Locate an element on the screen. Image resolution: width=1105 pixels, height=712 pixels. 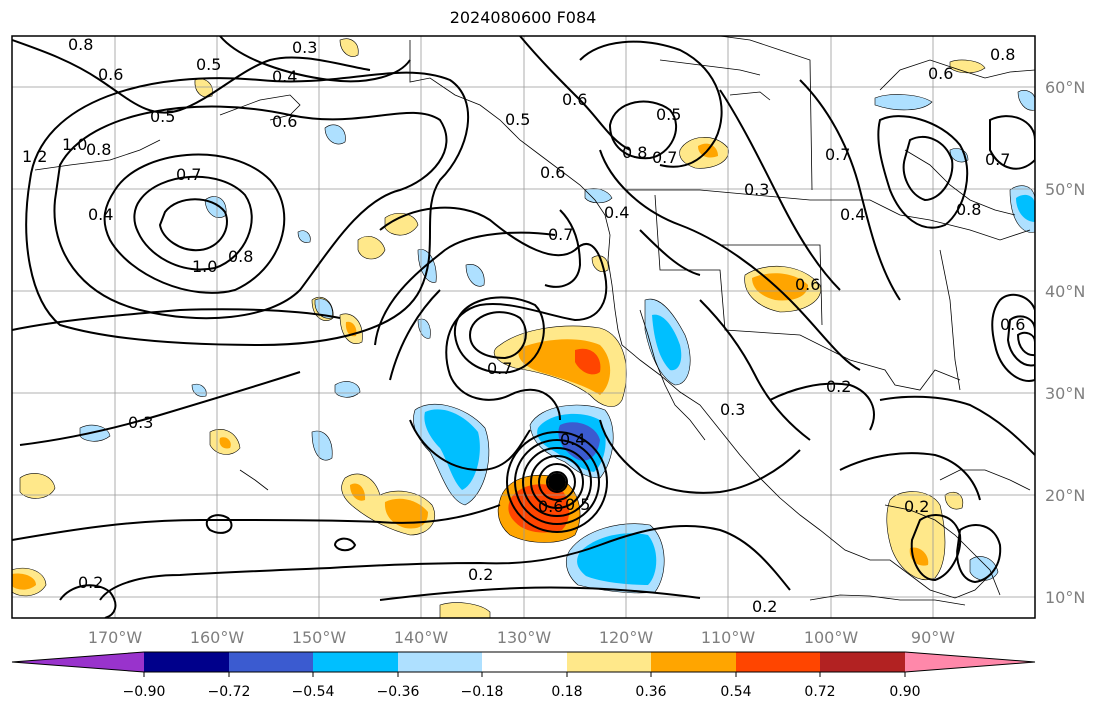
lat-label: 60°N is located at coordinates (1065, 87).